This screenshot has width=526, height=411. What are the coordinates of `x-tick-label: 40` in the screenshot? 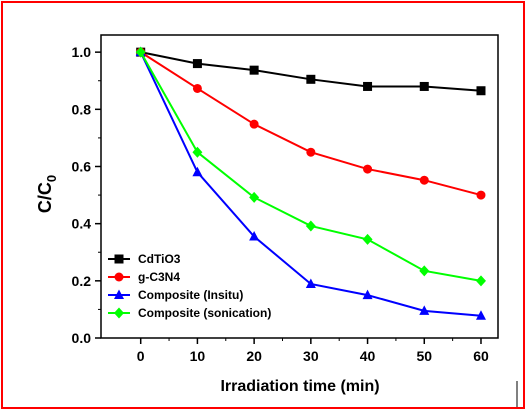 It's located at (368, 356).